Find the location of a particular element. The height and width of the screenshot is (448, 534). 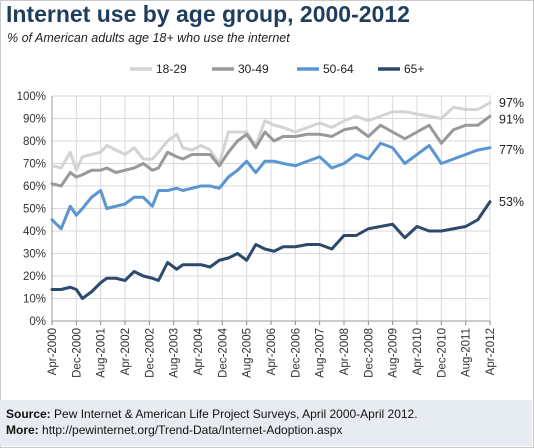

y-tick-label: 20% is located at coordinates (34, 277).